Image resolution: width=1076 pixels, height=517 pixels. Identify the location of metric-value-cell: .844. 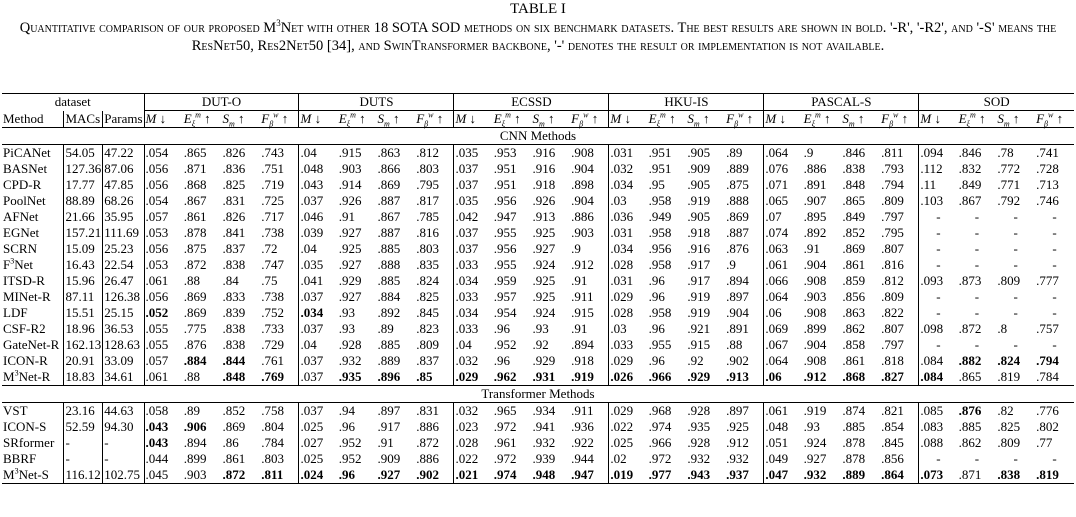
(234, 360).